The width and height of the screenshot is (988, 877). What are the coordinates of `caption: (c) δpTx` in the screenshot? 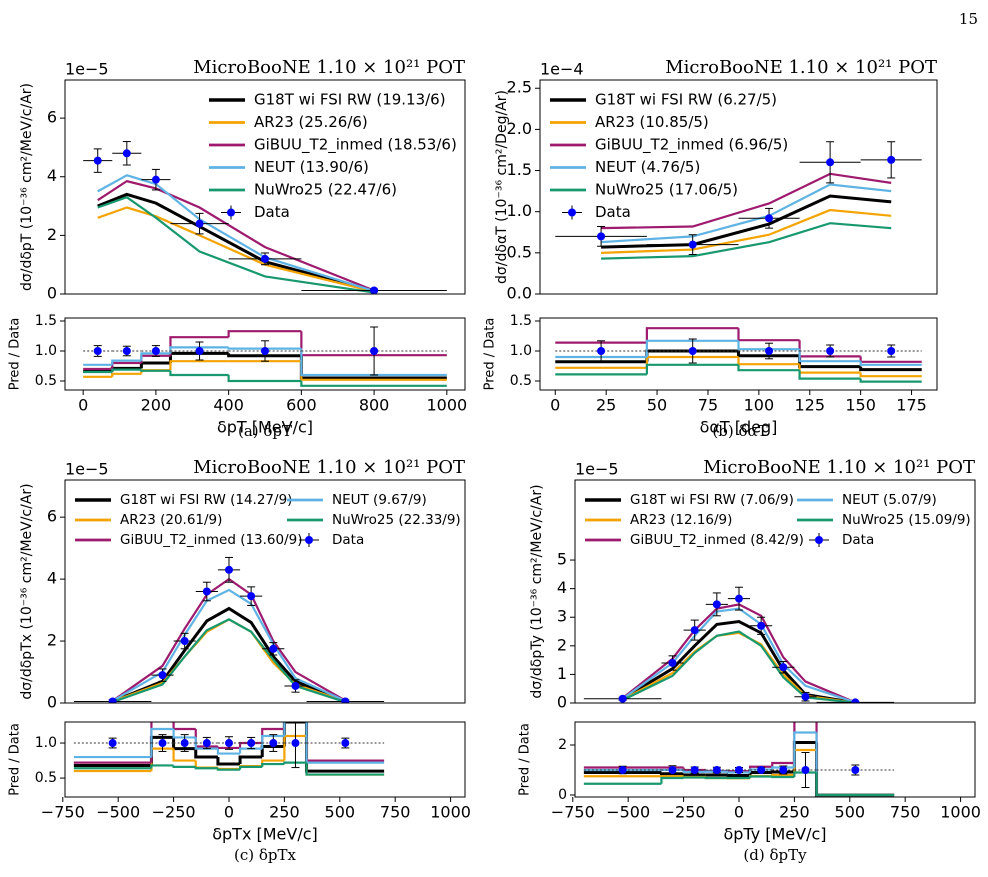 It's located at (265, 855).